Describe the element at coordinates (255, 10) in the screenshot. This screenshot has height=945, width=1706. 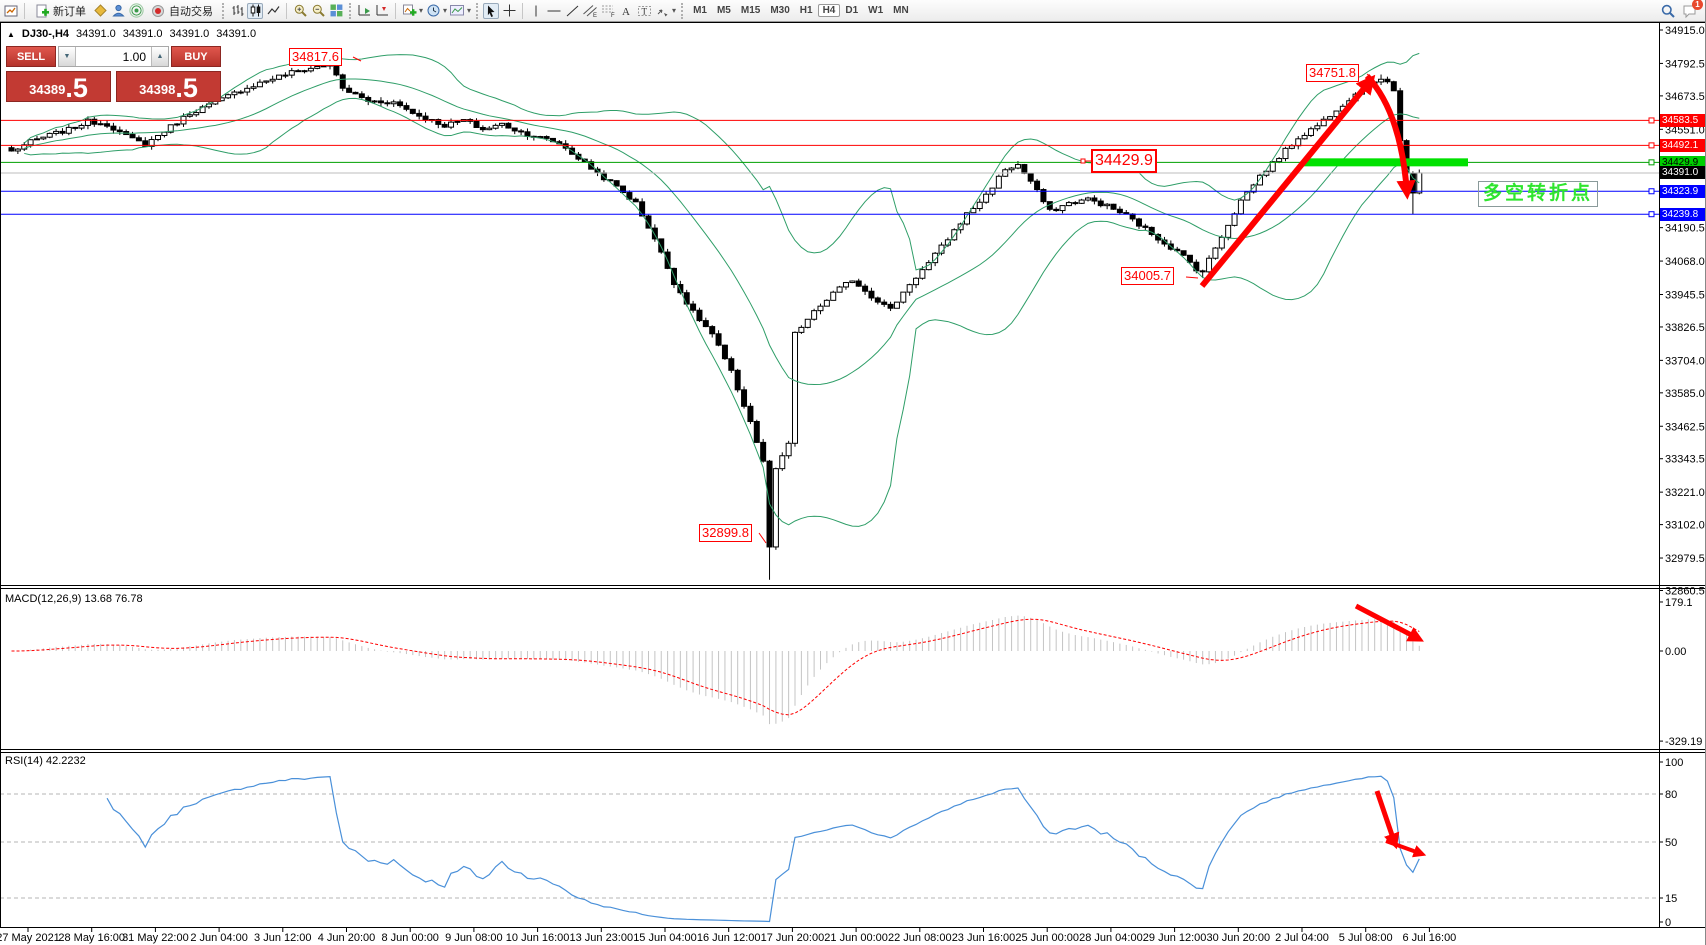
I see `candlestick-mode-icon` at that location.